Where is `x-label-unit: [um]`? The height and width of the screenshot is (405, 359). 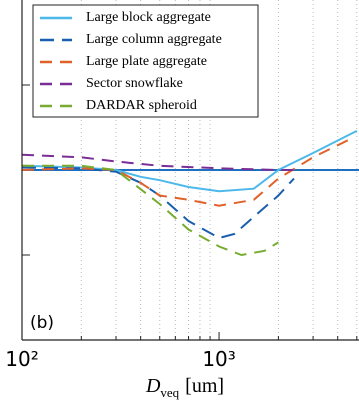
x-label-unit: [um] is located at coordinates (204, 386).